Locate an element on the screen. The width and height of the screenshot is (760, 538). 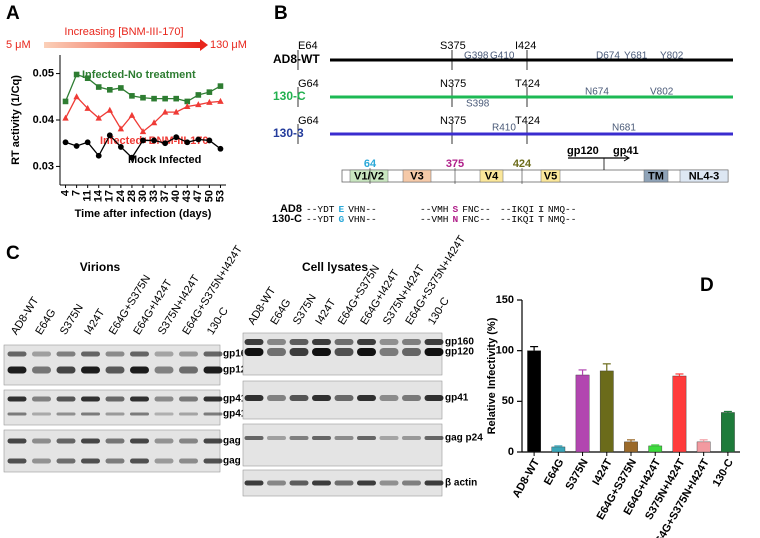
sequence-part: S is located at coordinates (456, 209).